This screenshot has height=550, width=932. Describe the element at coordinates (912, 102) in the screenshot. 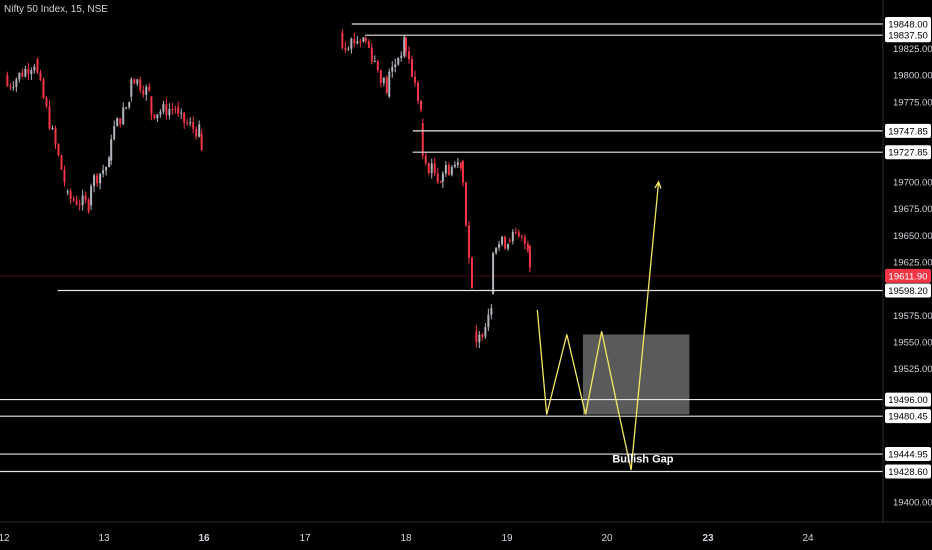

I see `price-tick-label: 19775.00` at that location.